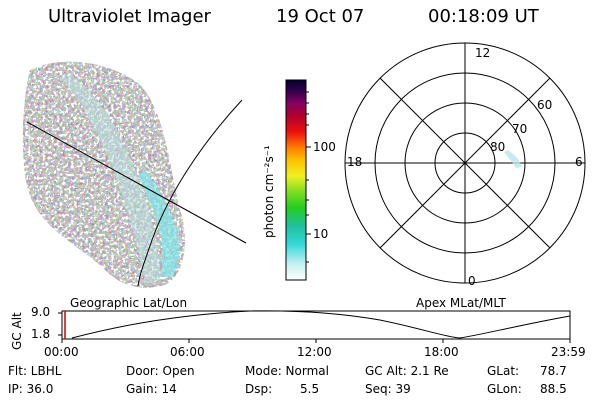 Image resolution: width=600 pixels, height=400 pixels. I want to click on instrument-title: Ultraviolet Imager, so click(129, 16).